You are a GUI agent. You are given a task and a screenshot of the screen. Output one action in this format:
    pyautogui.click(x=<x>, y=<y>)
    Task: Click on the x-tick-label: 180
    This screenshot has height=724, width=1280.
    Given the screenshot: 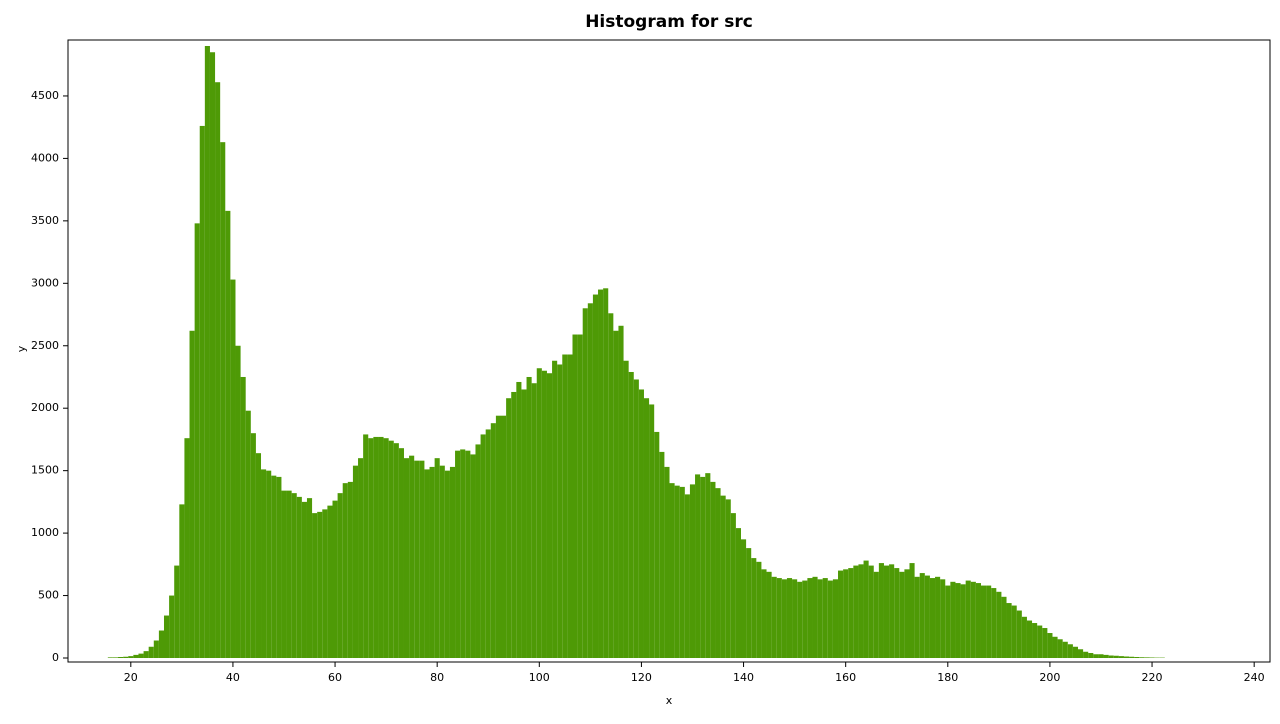 What is the action you would take?
    pyautogui.click(x=947, y=677)
    